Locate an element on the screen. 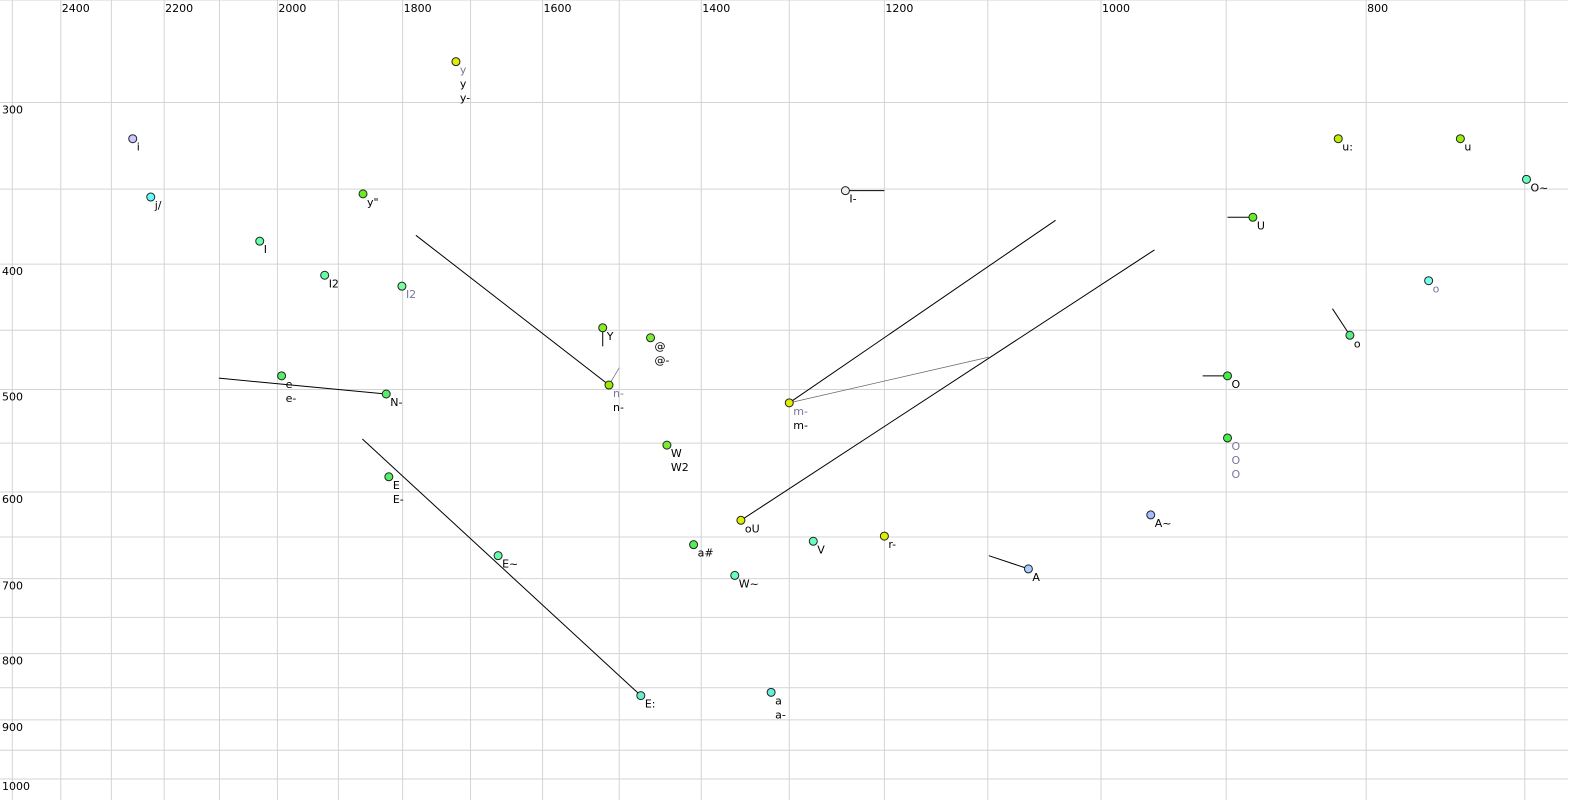 The height and width of the screenshot is (800, 1580). vowel-point: V is located at coordinates (816, 546).